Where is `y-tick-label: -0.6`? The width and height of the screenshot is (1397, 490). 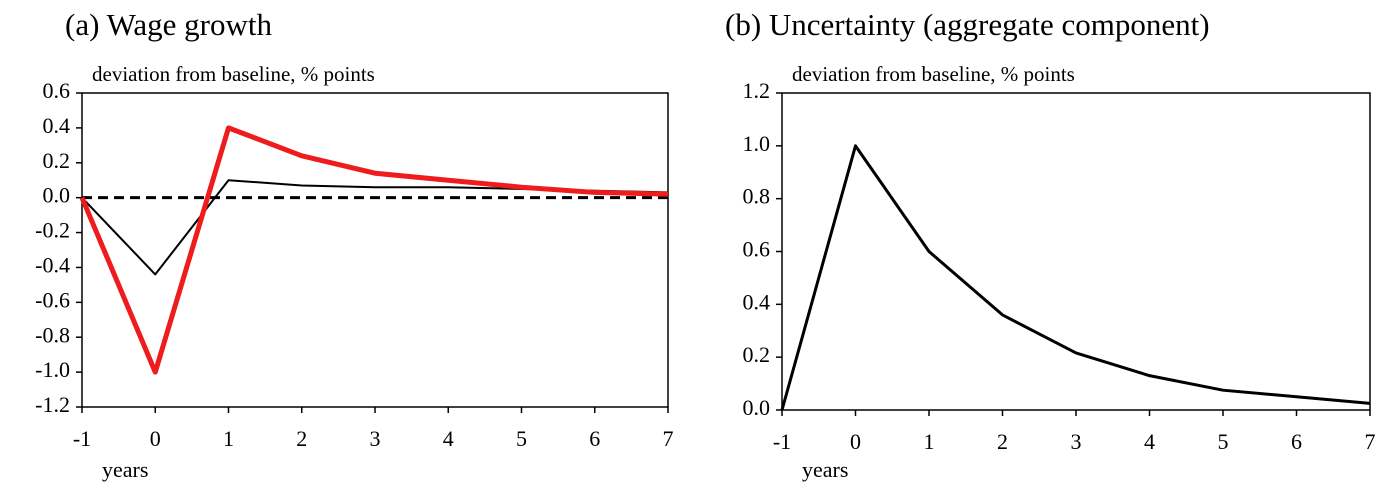
y-tick-label: -0.6 is located at coordinates (52, 299).